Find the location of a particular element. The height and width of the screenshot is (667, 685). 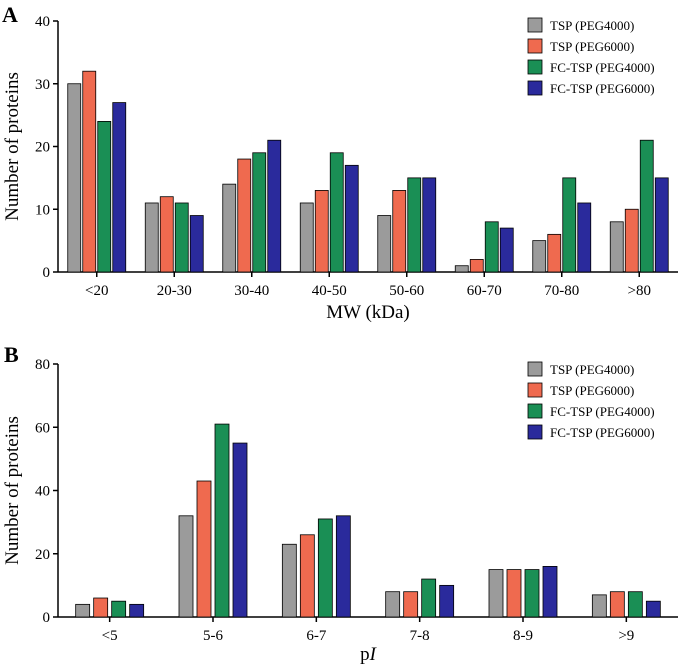

x-tick-label: 7-8 is located at coordinates (420, 636).